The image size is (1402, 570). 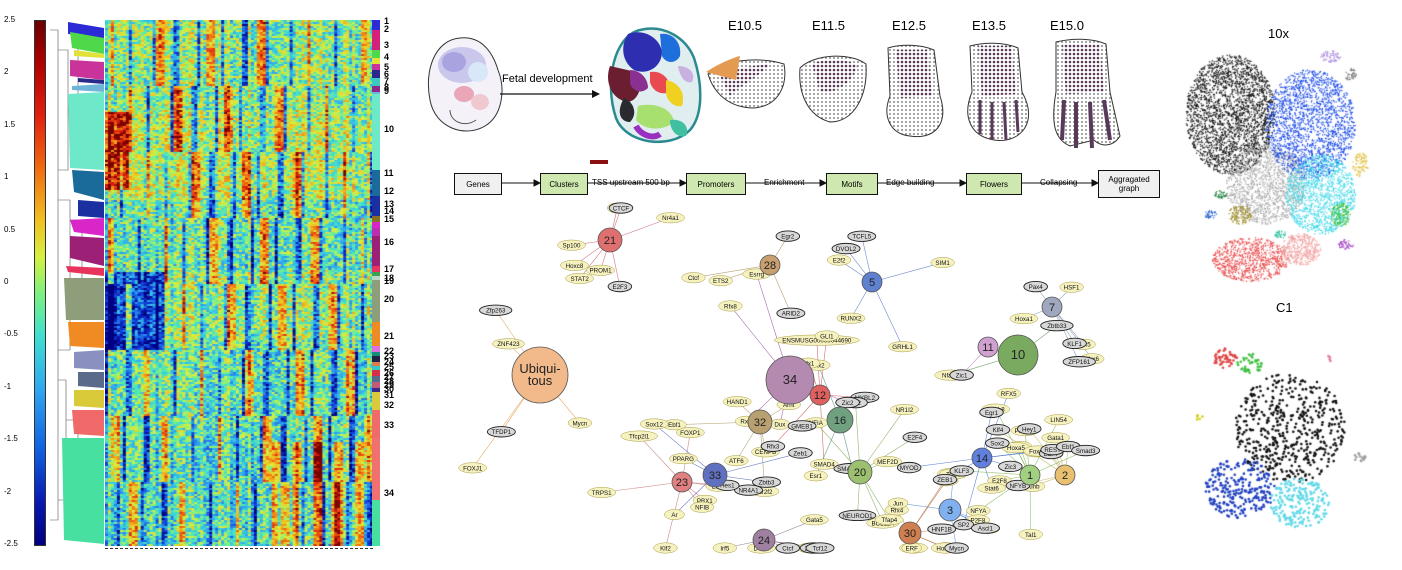 What do you see at coordinates (736, 461) in the screenshot?
I see `gene-node: ATF6` at bounding box center [736, 461].